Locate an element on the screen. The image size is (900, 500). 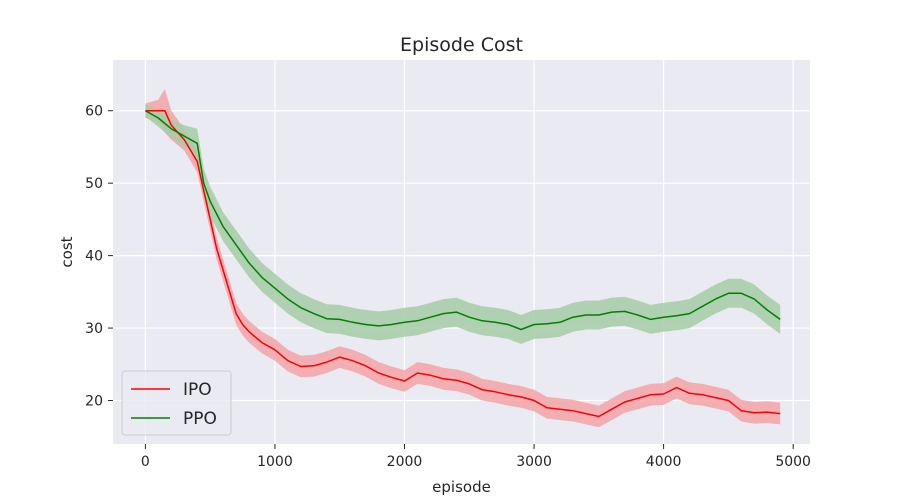
x-tick-label: 2000 is located at coordinates (405, 462).